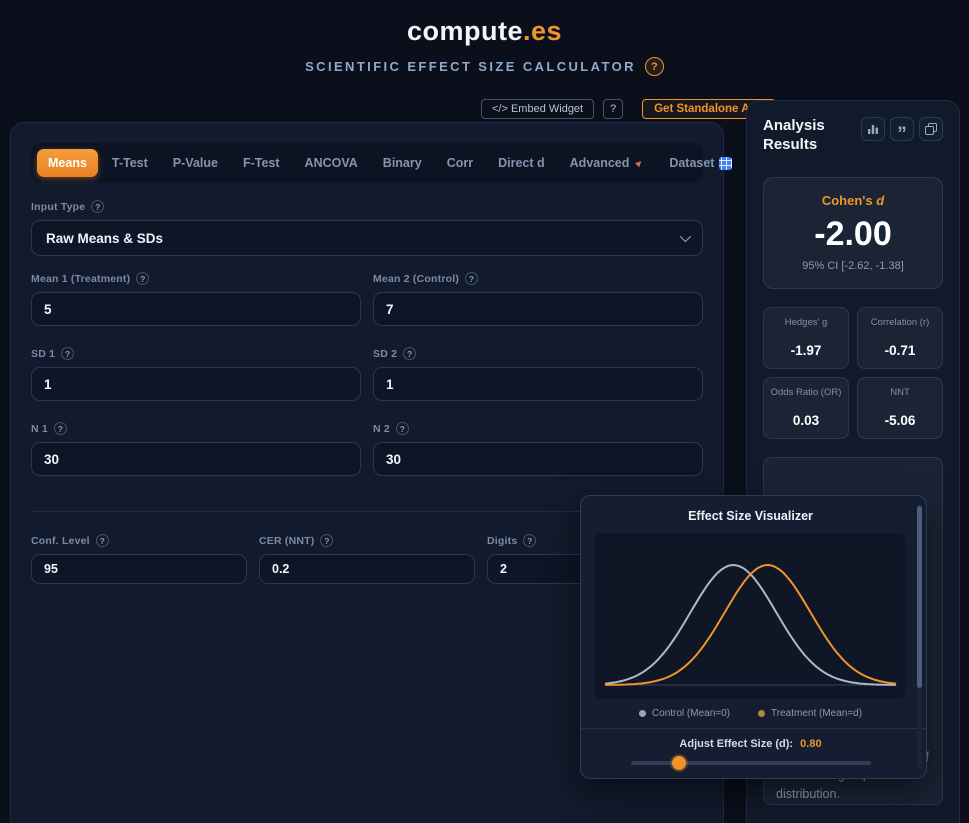 The width and height of the screenshot is (969, 823). I want to click on input-mean-2-control-, so click(538, 309).